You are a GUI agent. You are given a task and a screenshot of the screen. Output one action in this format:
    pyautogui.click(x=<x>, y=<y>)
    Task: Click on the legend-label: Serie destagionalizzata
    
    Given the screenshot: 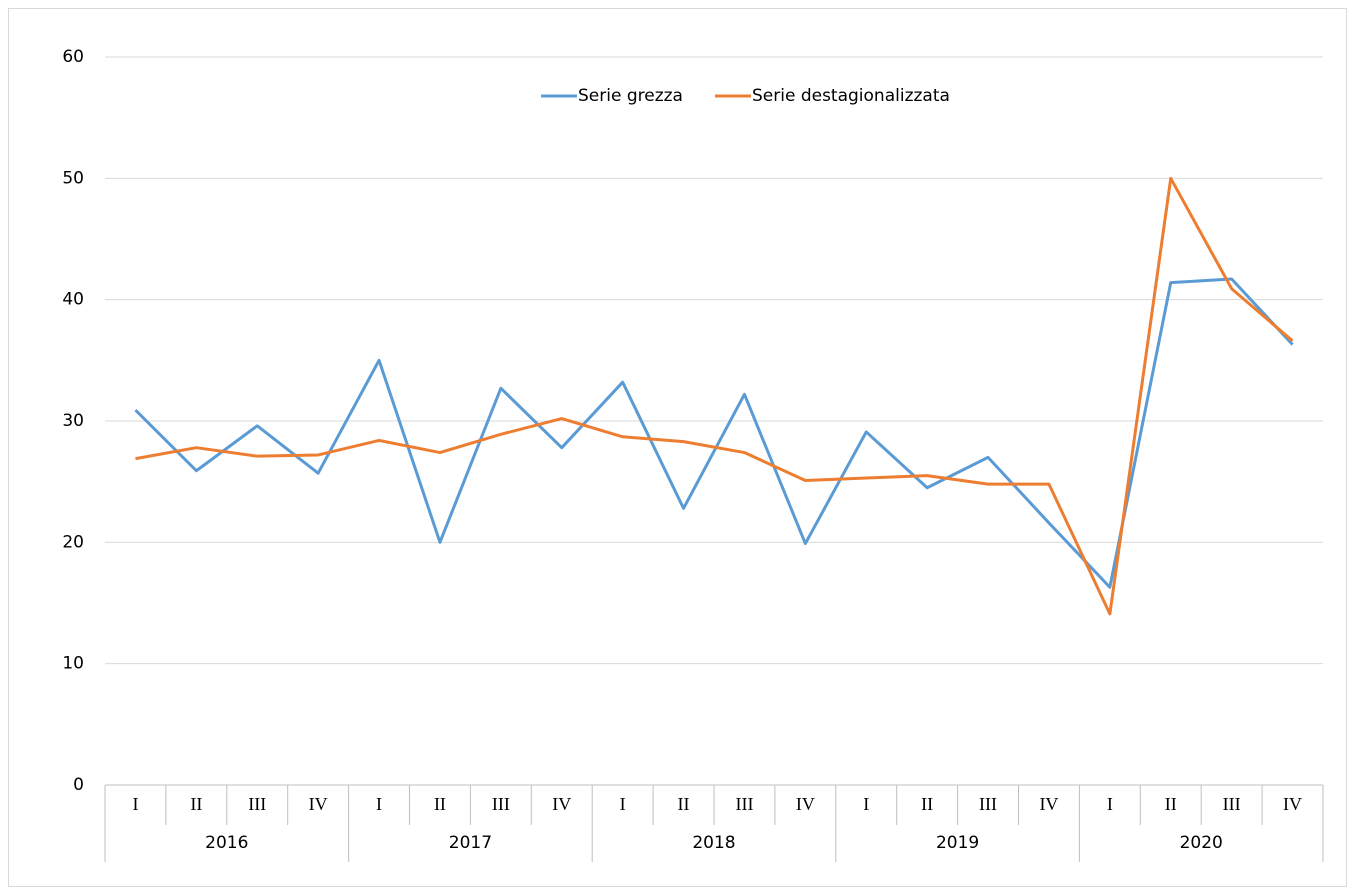 What is the action you would take?
    pyautogui.click(x=851, y=96)
    